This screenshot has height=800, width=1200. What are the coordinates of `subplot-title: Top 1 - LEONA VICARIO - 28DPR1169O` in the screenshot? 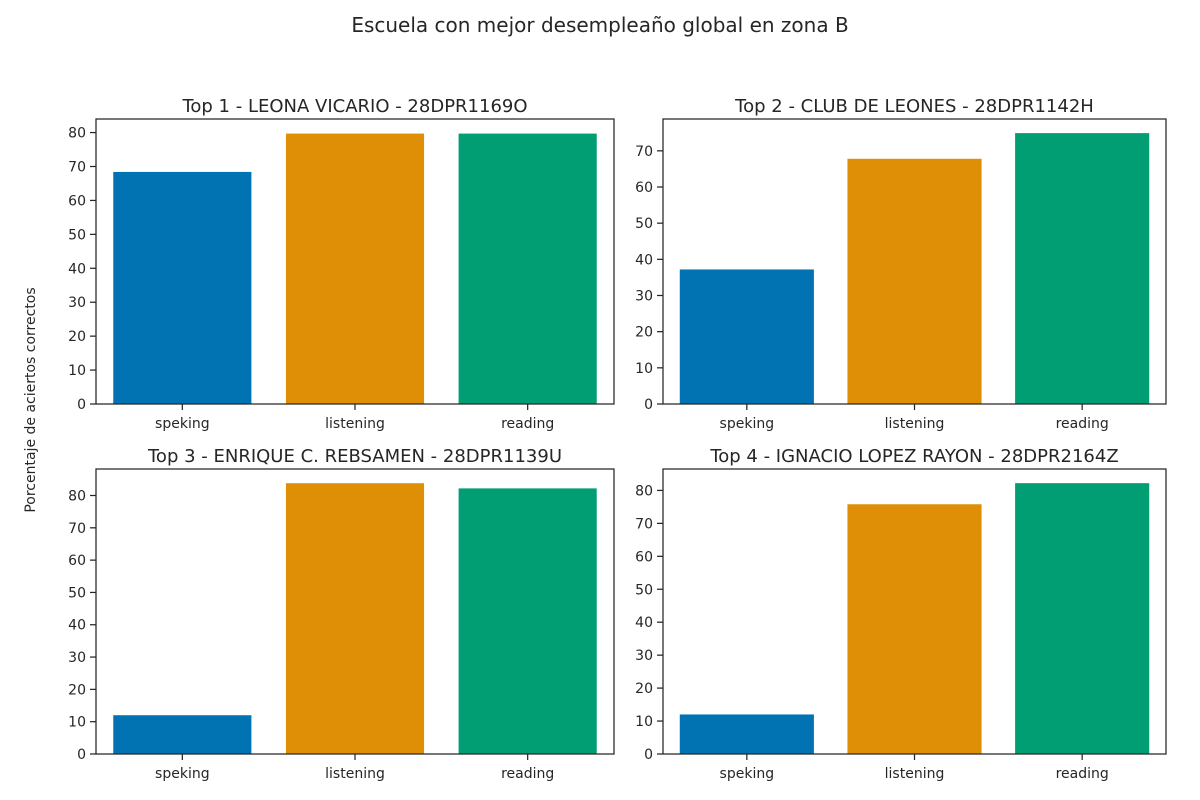 It's located at (354, 106).